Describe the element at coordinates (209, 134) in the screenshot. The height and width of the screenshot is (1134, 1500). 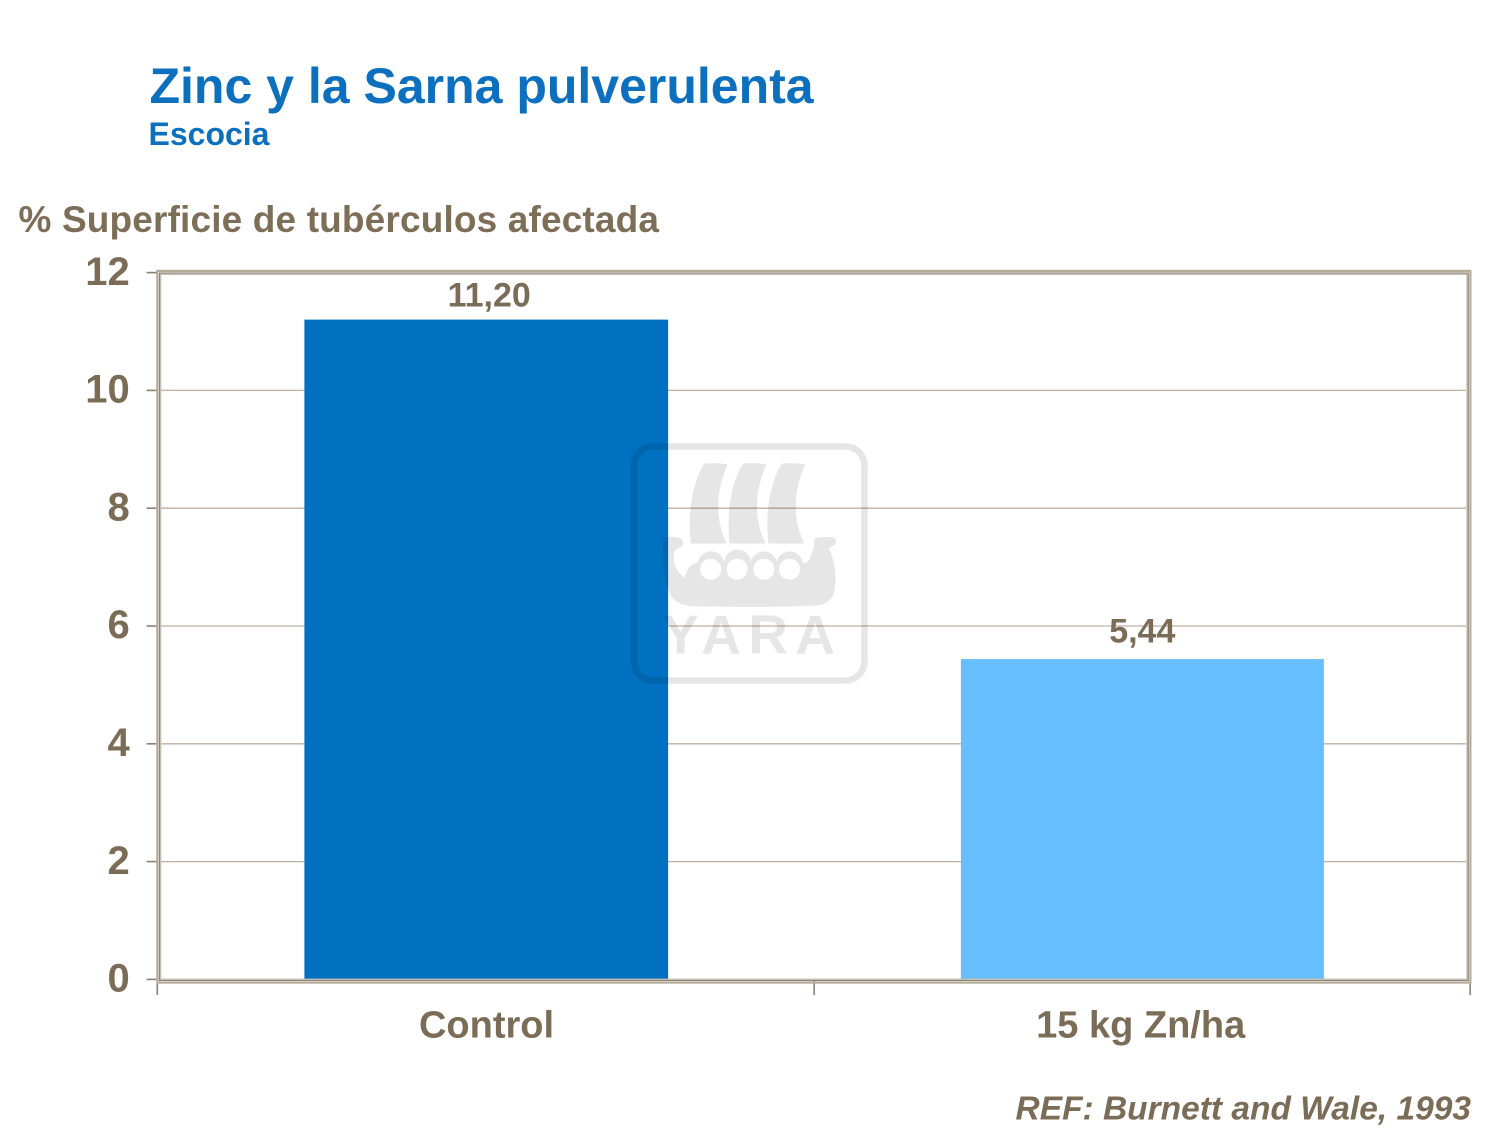
I see `svg-text: Escocia` at that location.